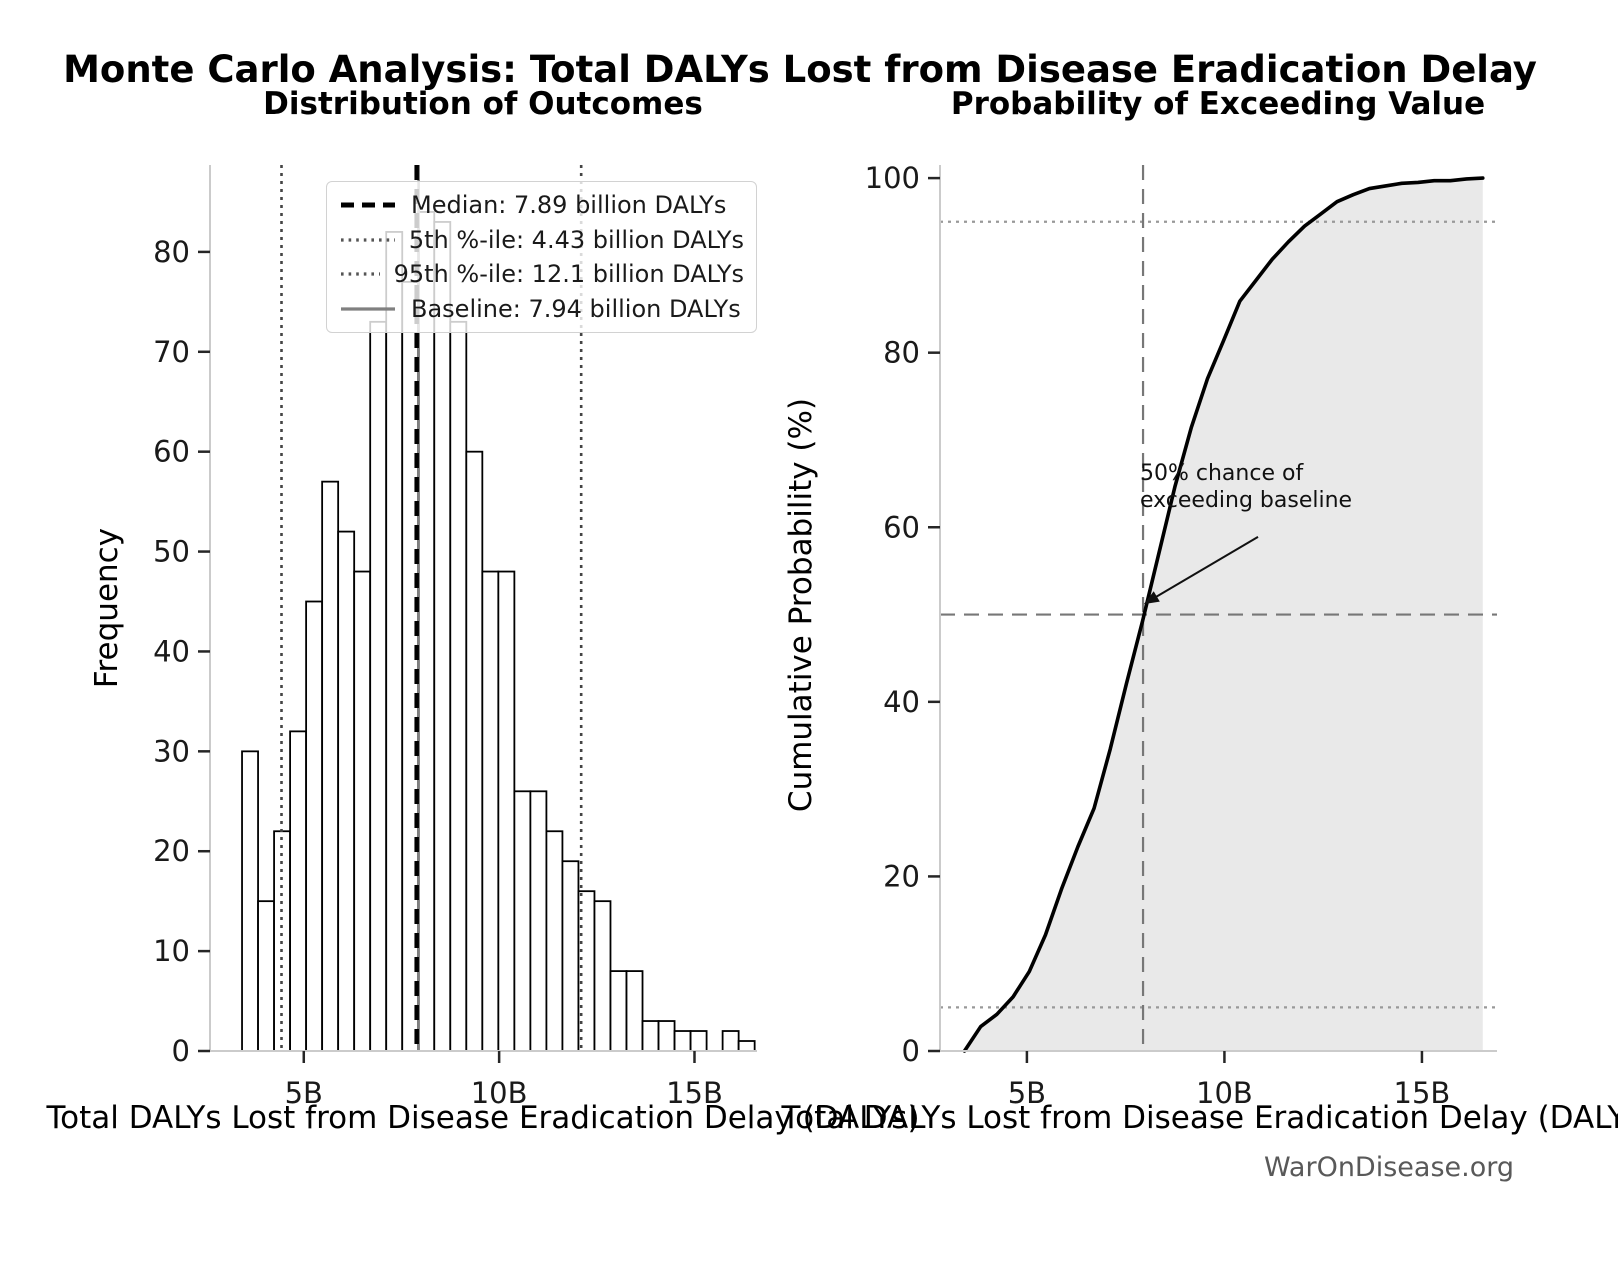 The image size is (1618, 1280). What do you see at coordinates (1246, 500) in the screenshot?
I see `cdf-annotation-line2: exceeding baseline` at bounding box center [1246, 500].